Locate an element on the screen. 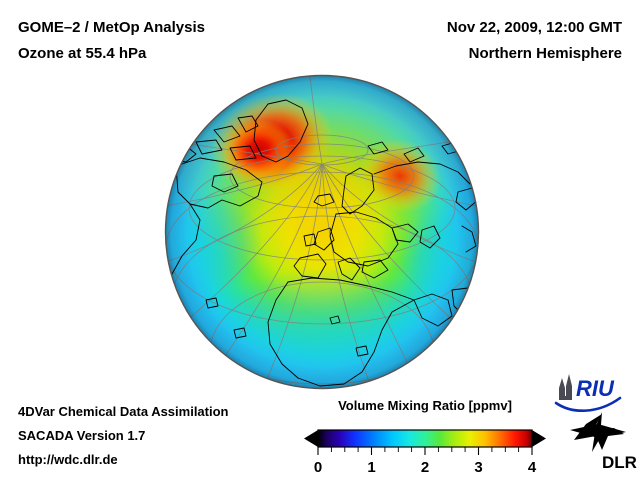 This screenshot has height=485, width=640. colorbar-max-arrow is located at coordinates (539, 438).